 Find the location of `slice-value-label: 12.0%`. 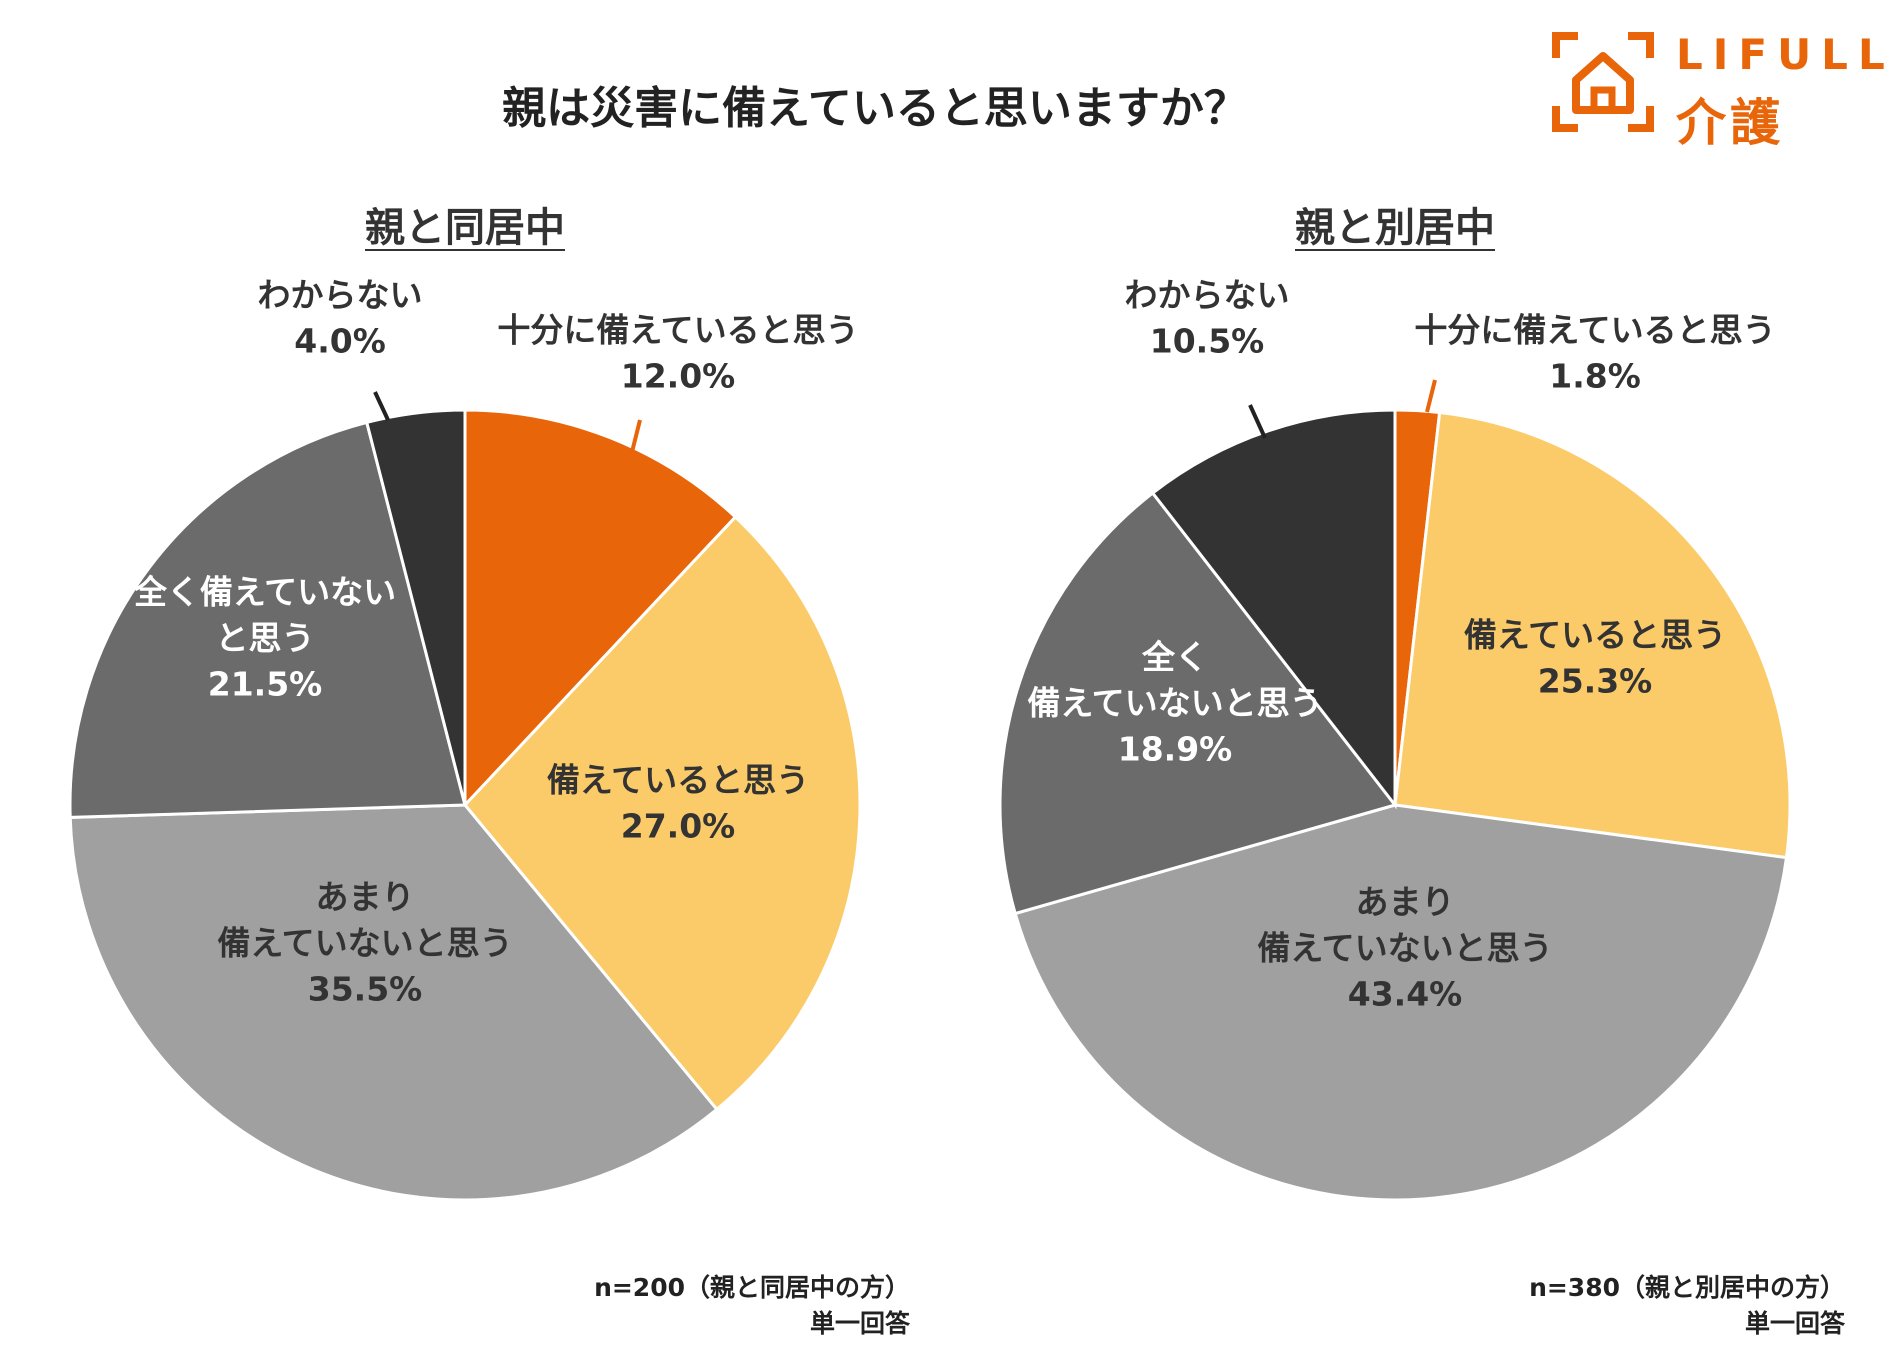

slice-value-label: 12.0% is located at coordinates (678, 376).